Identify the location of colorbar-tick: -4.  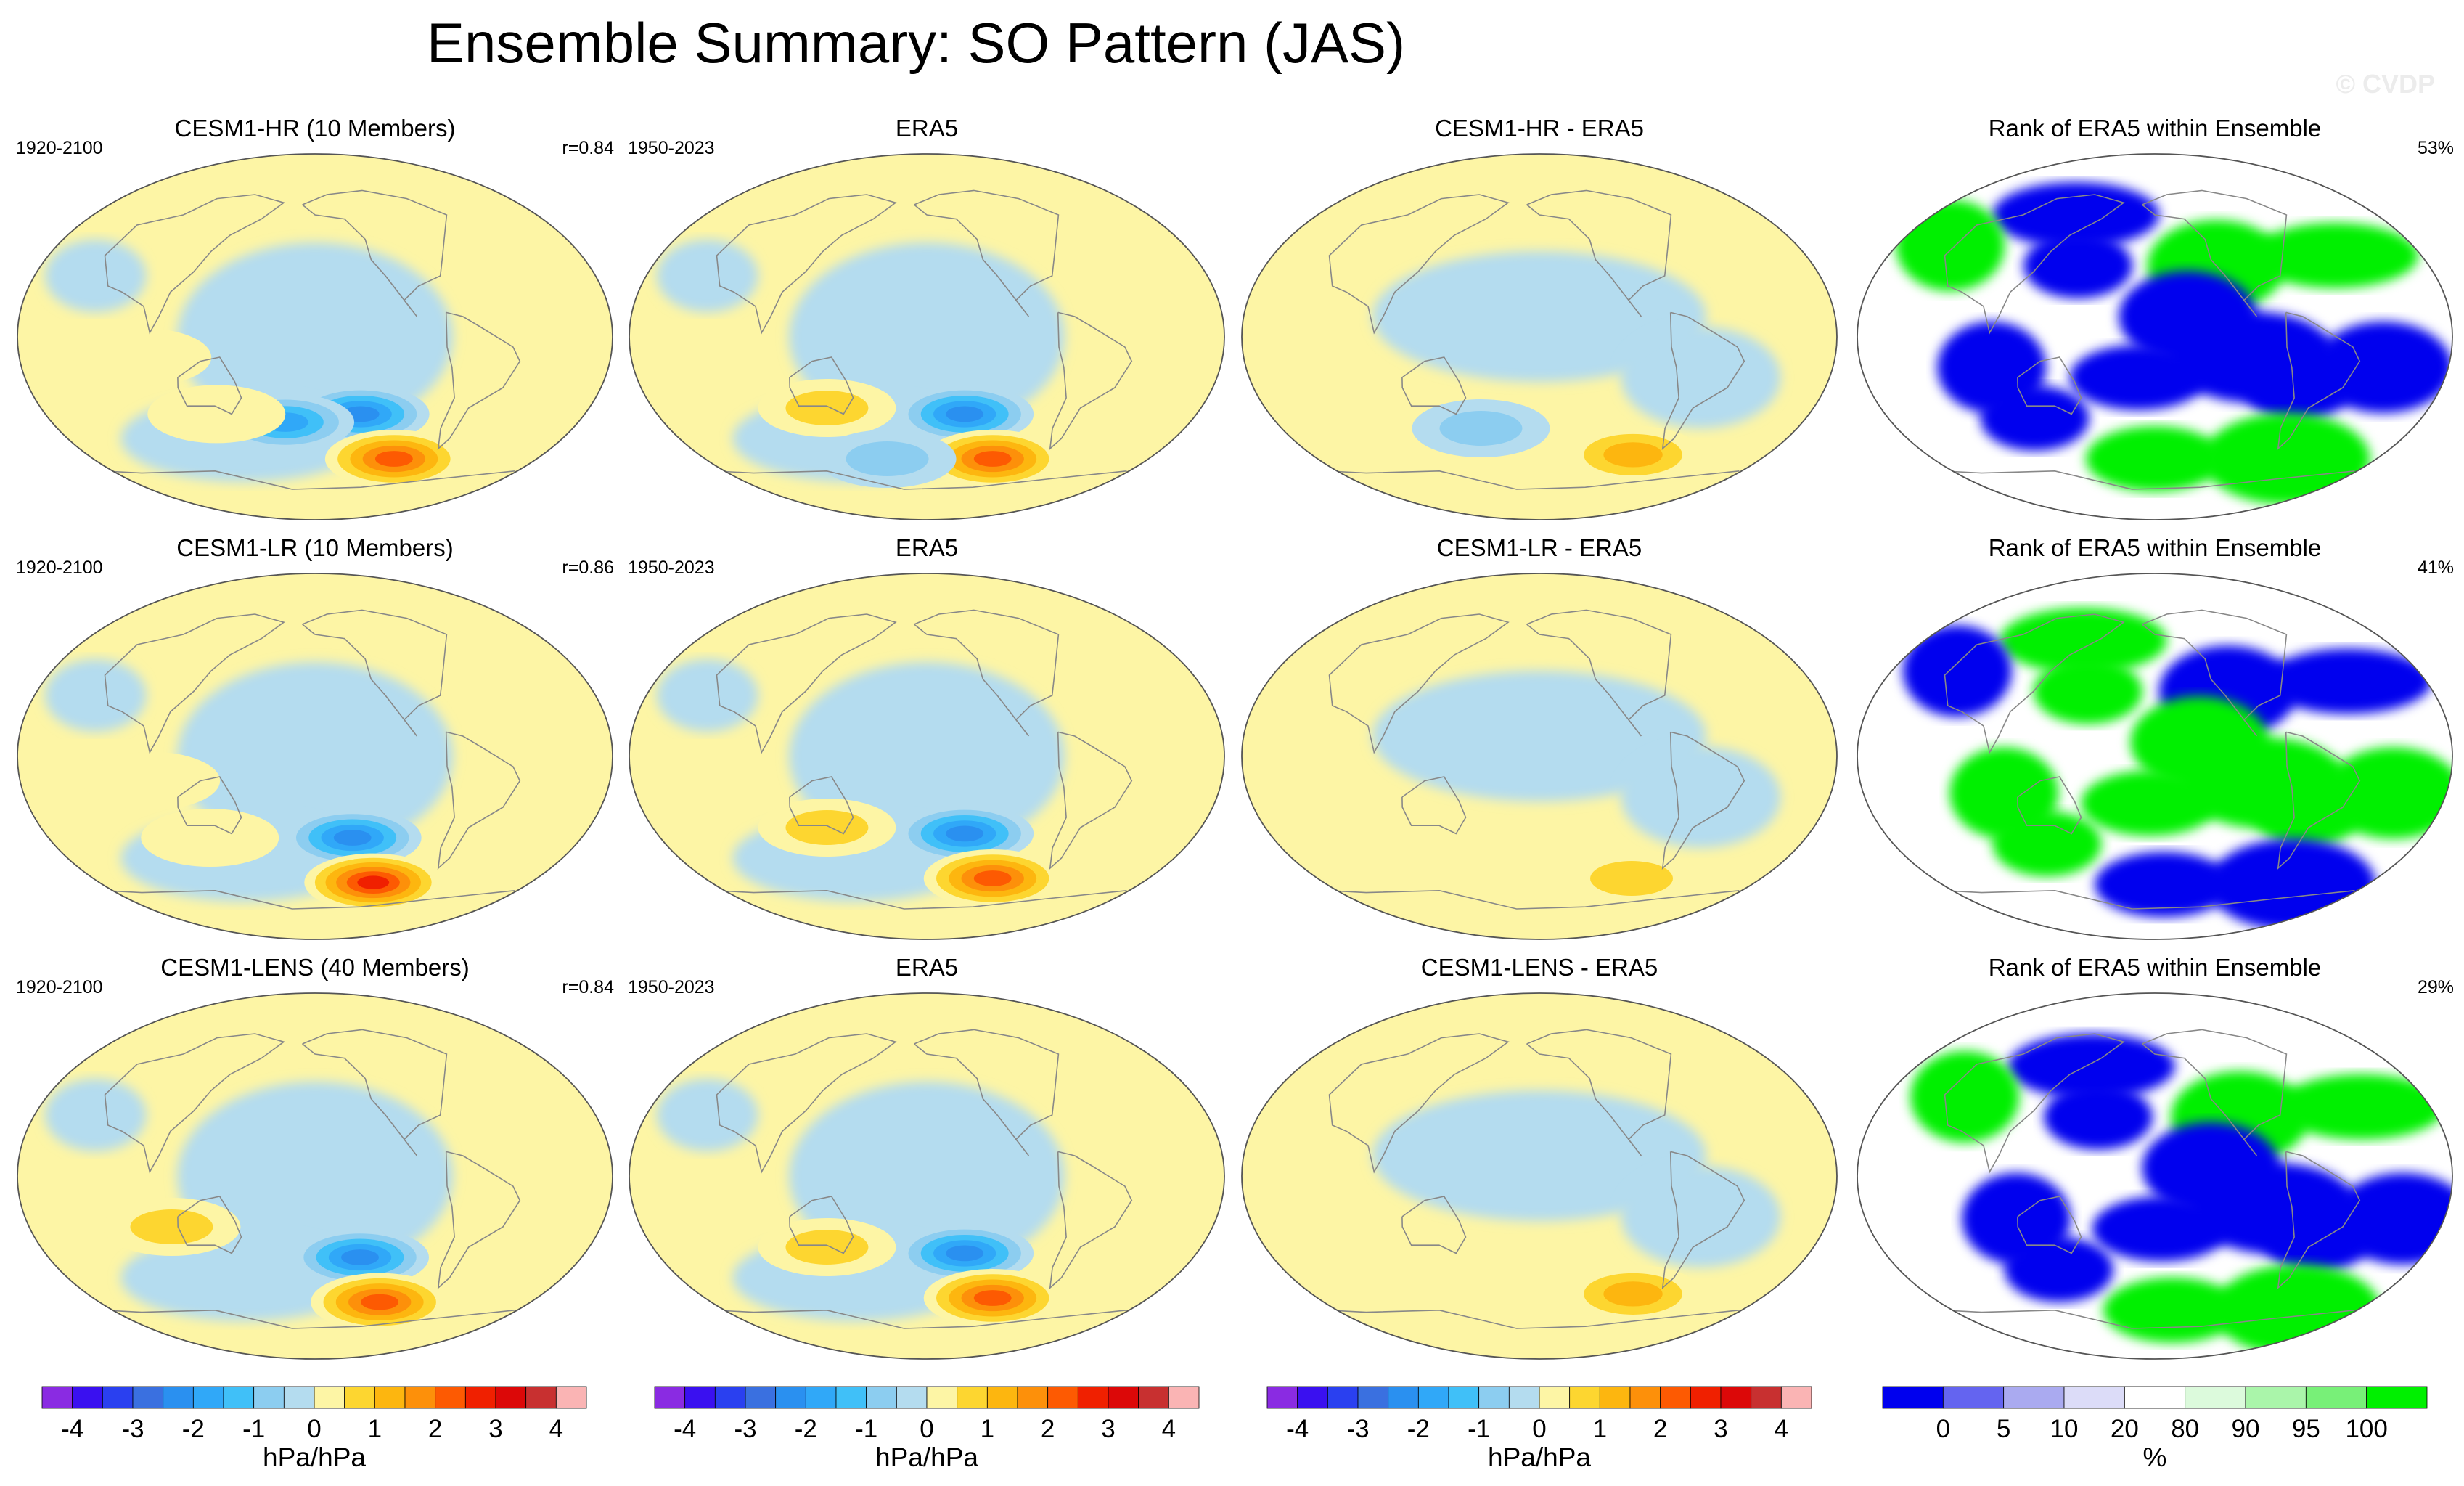
(1297, 1429).